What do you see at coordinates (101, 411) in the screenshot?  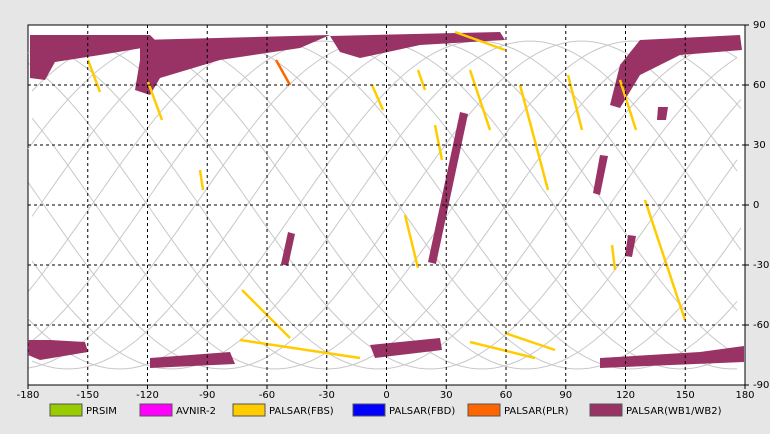 I see `legend-label: PRSIM` at bounding box center [101, 411].